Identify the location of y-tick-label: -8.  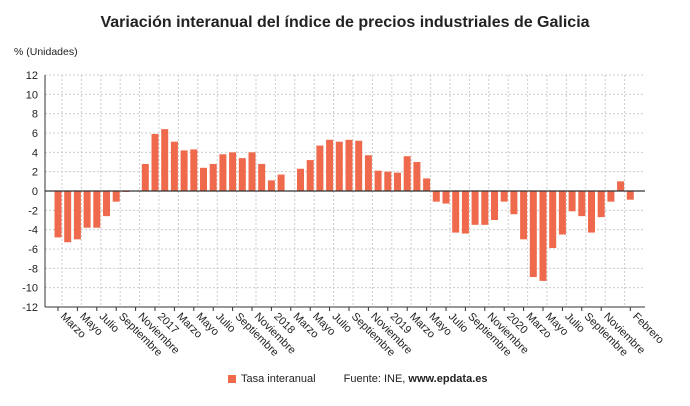
(33, 269).